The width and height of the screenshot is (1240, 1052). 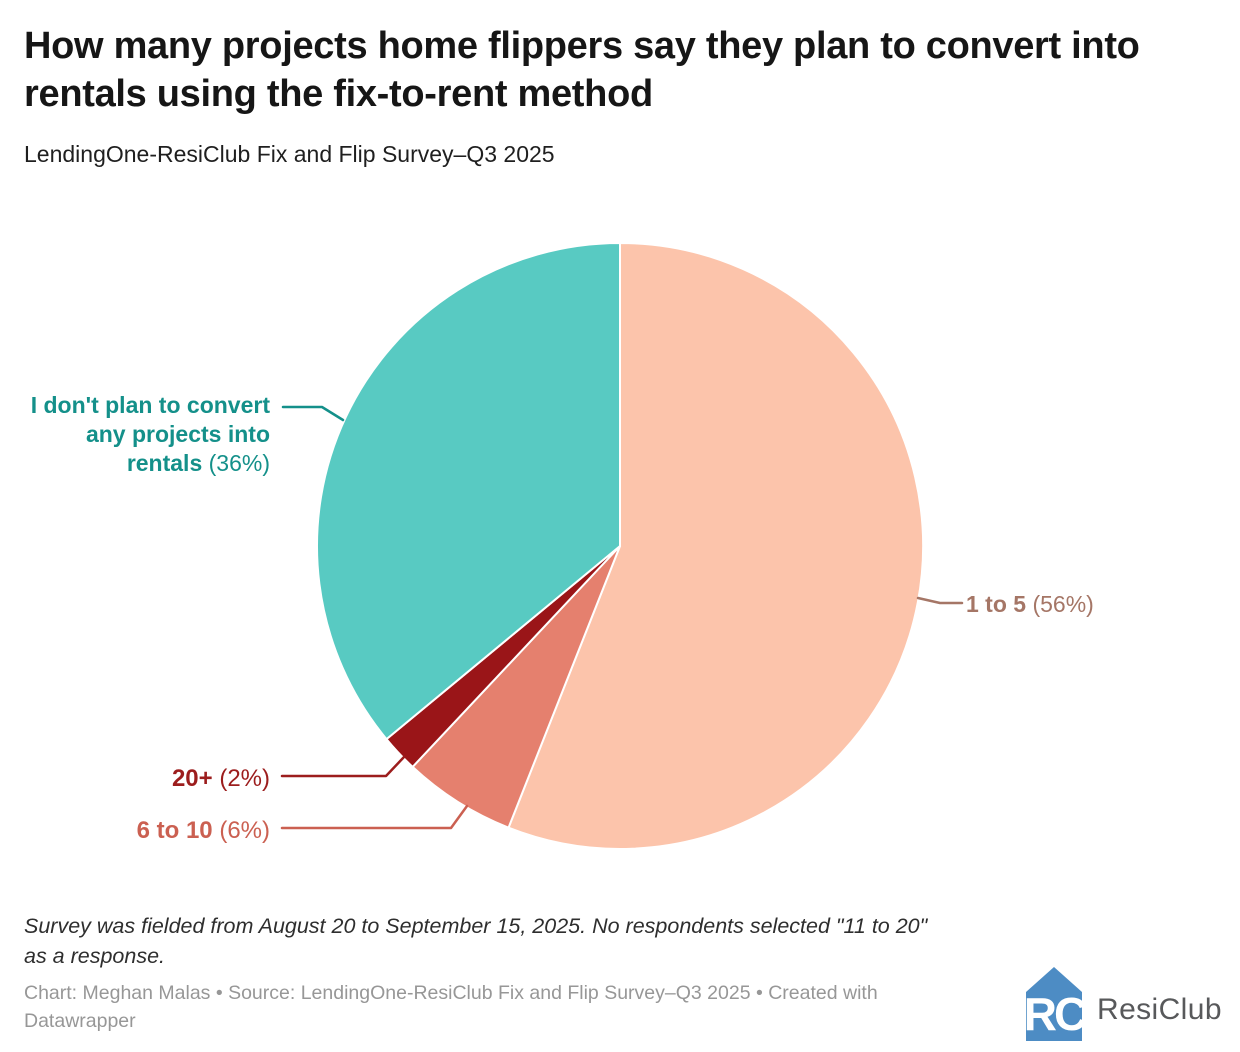 What do you see at coordinates (192, 778) in the screenshot?
I see `callout-label-text: 20+` at bounding box center [192, 778].